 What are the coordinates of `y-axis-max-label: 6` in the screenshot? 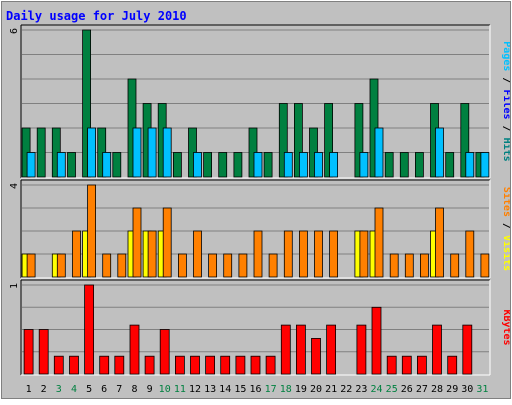 It's located at (14, 31).